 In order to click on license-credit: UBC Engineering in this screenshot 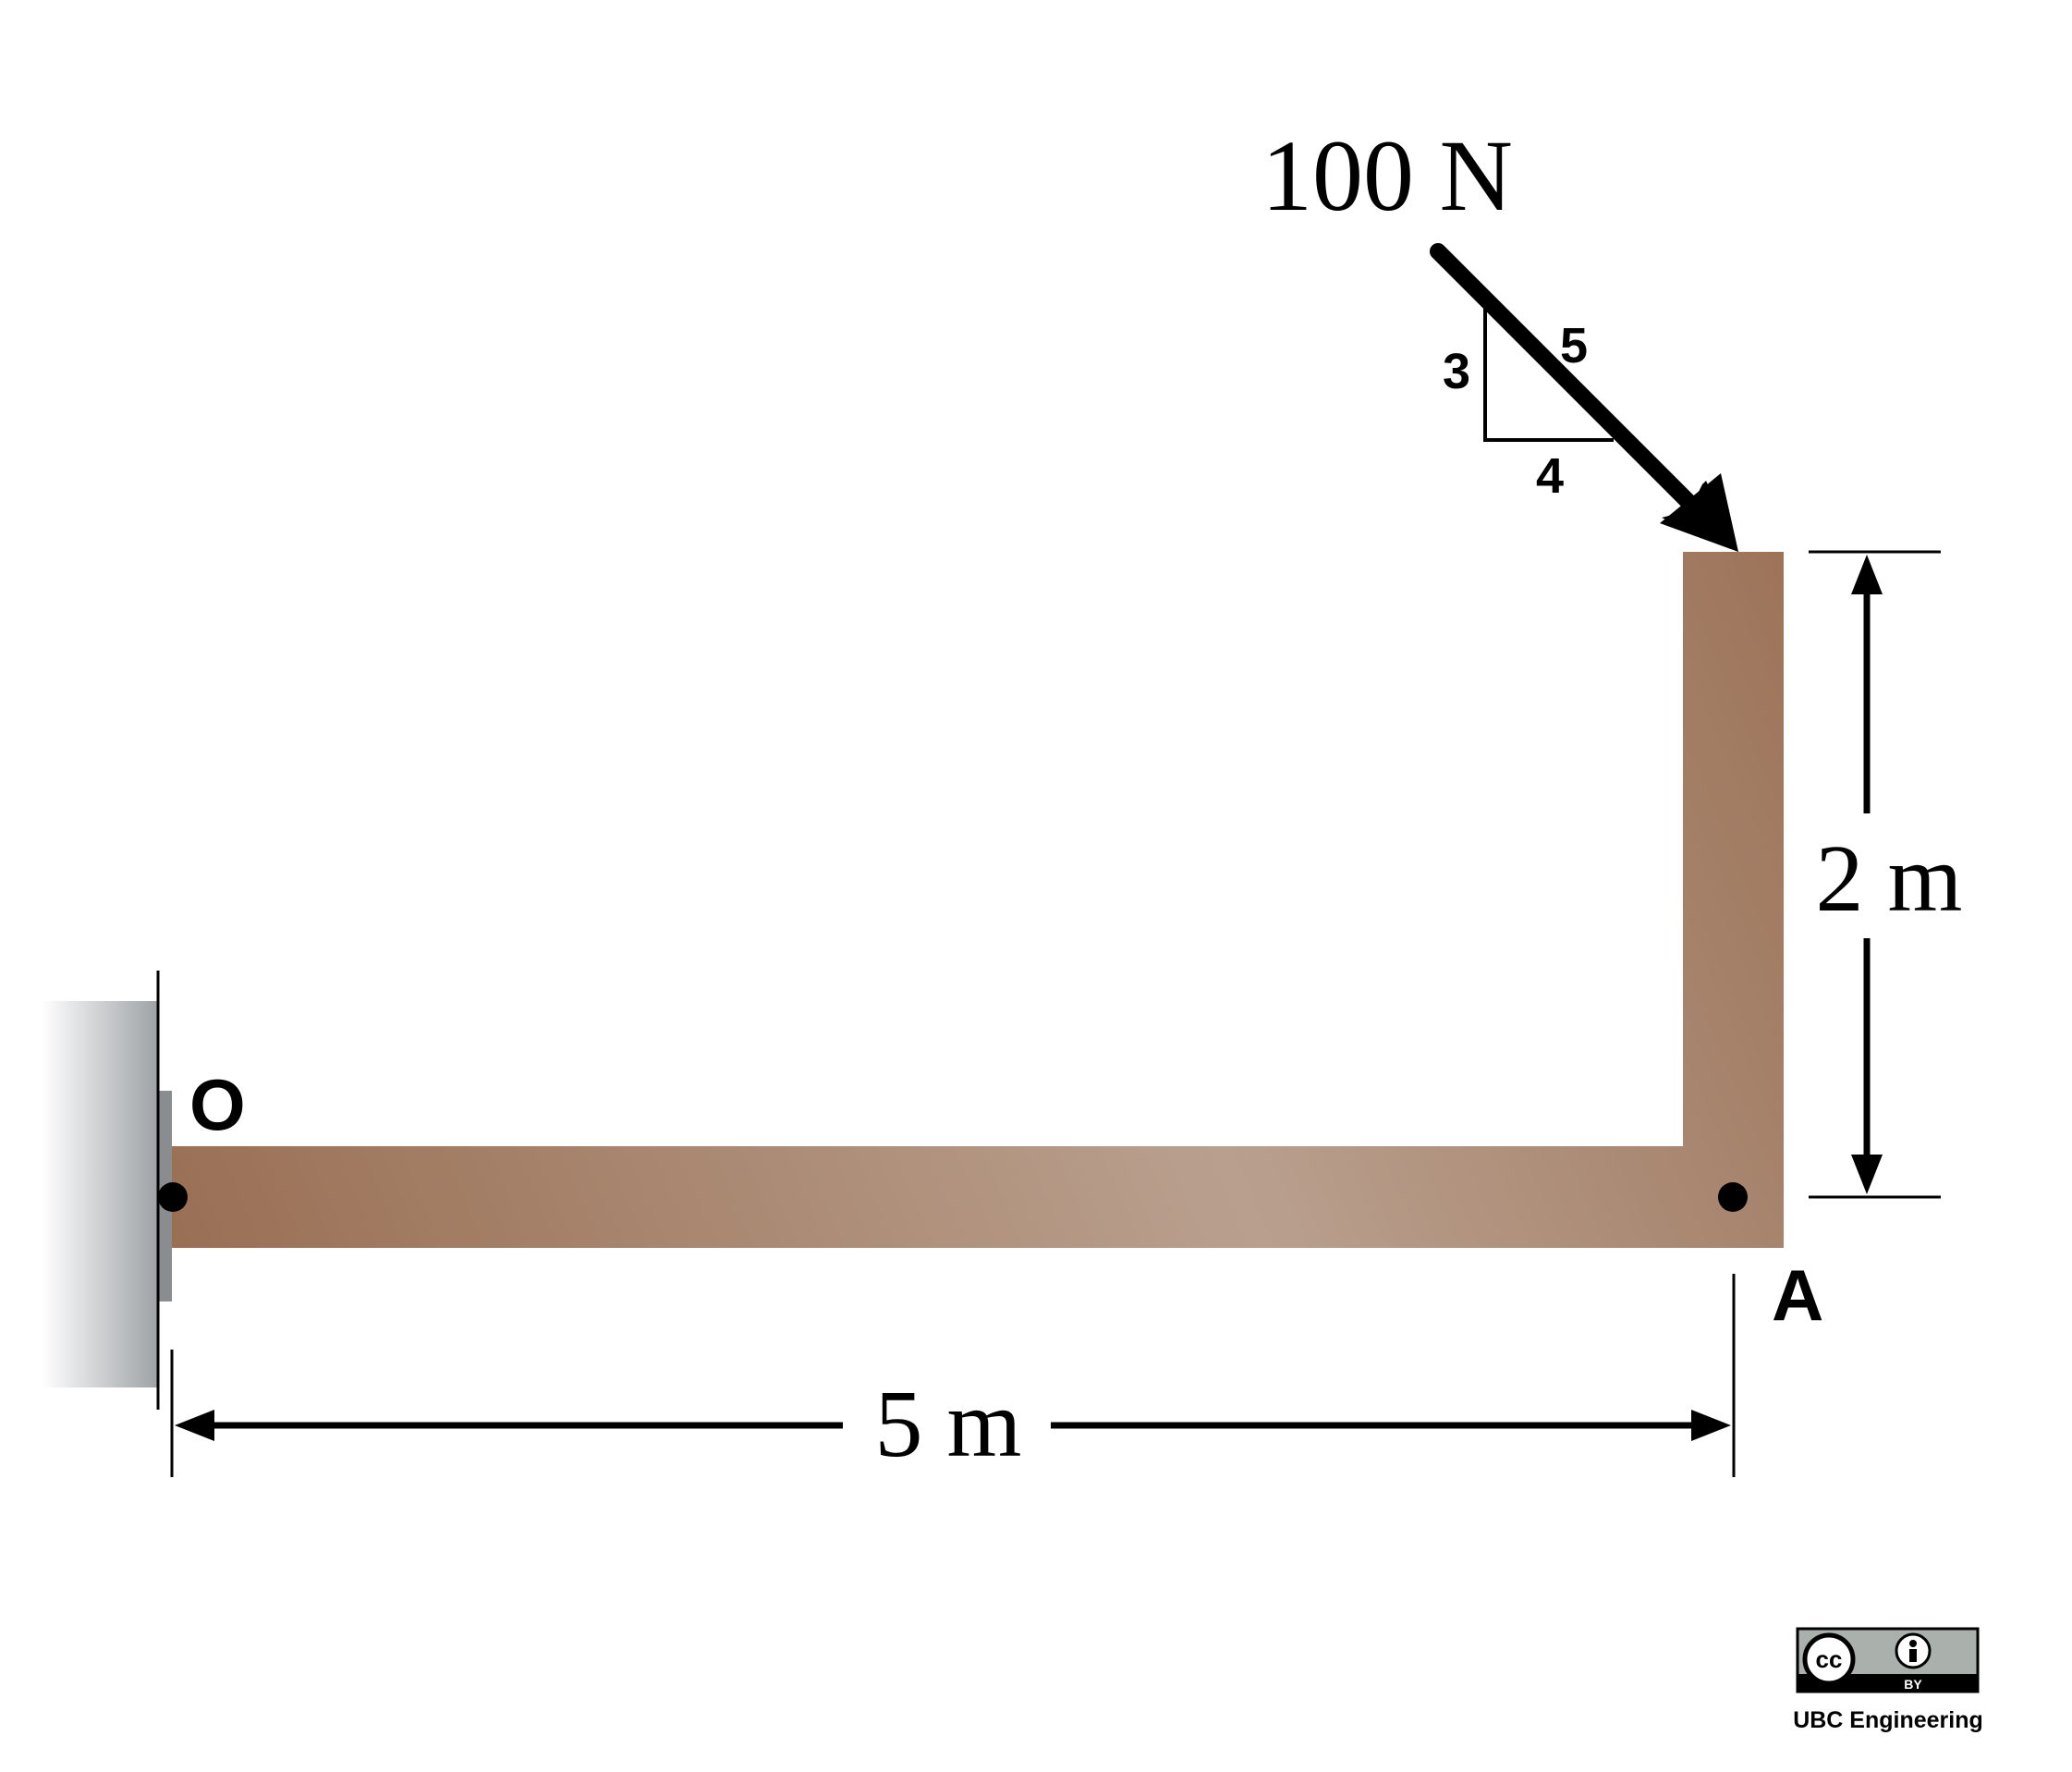, I will do `click(1888, 1720)`.